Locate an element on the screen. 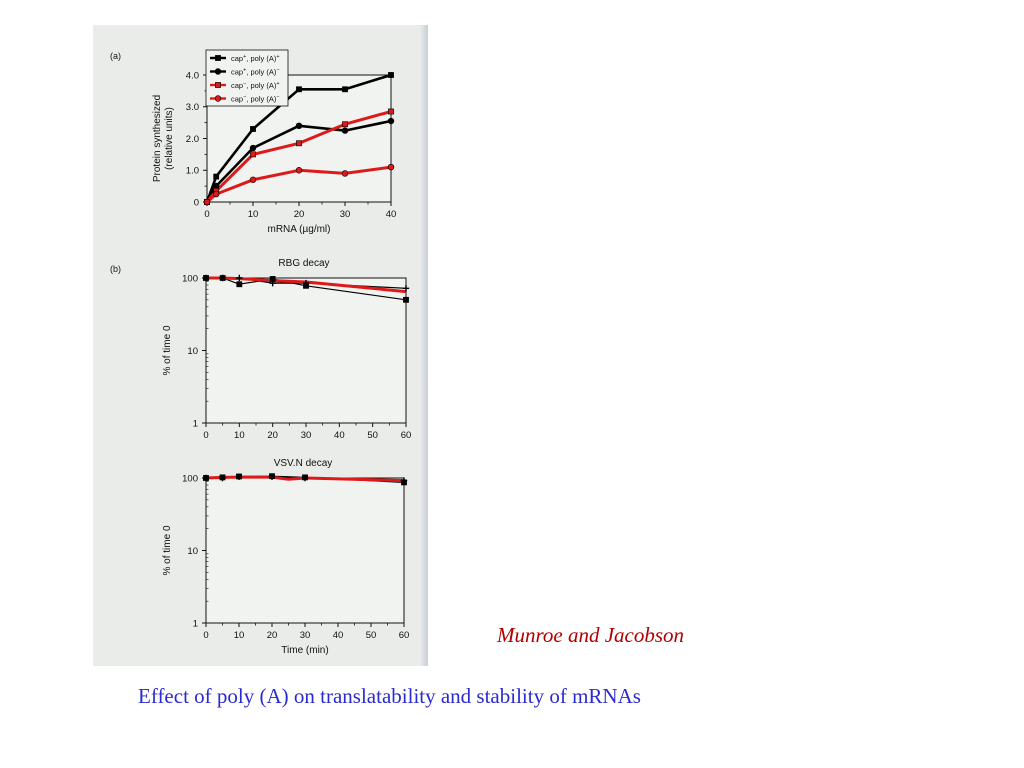 This screenshot has height=768, width=1024. legend-label: cap+, poly (A)− is located at coordinates (255, 72).